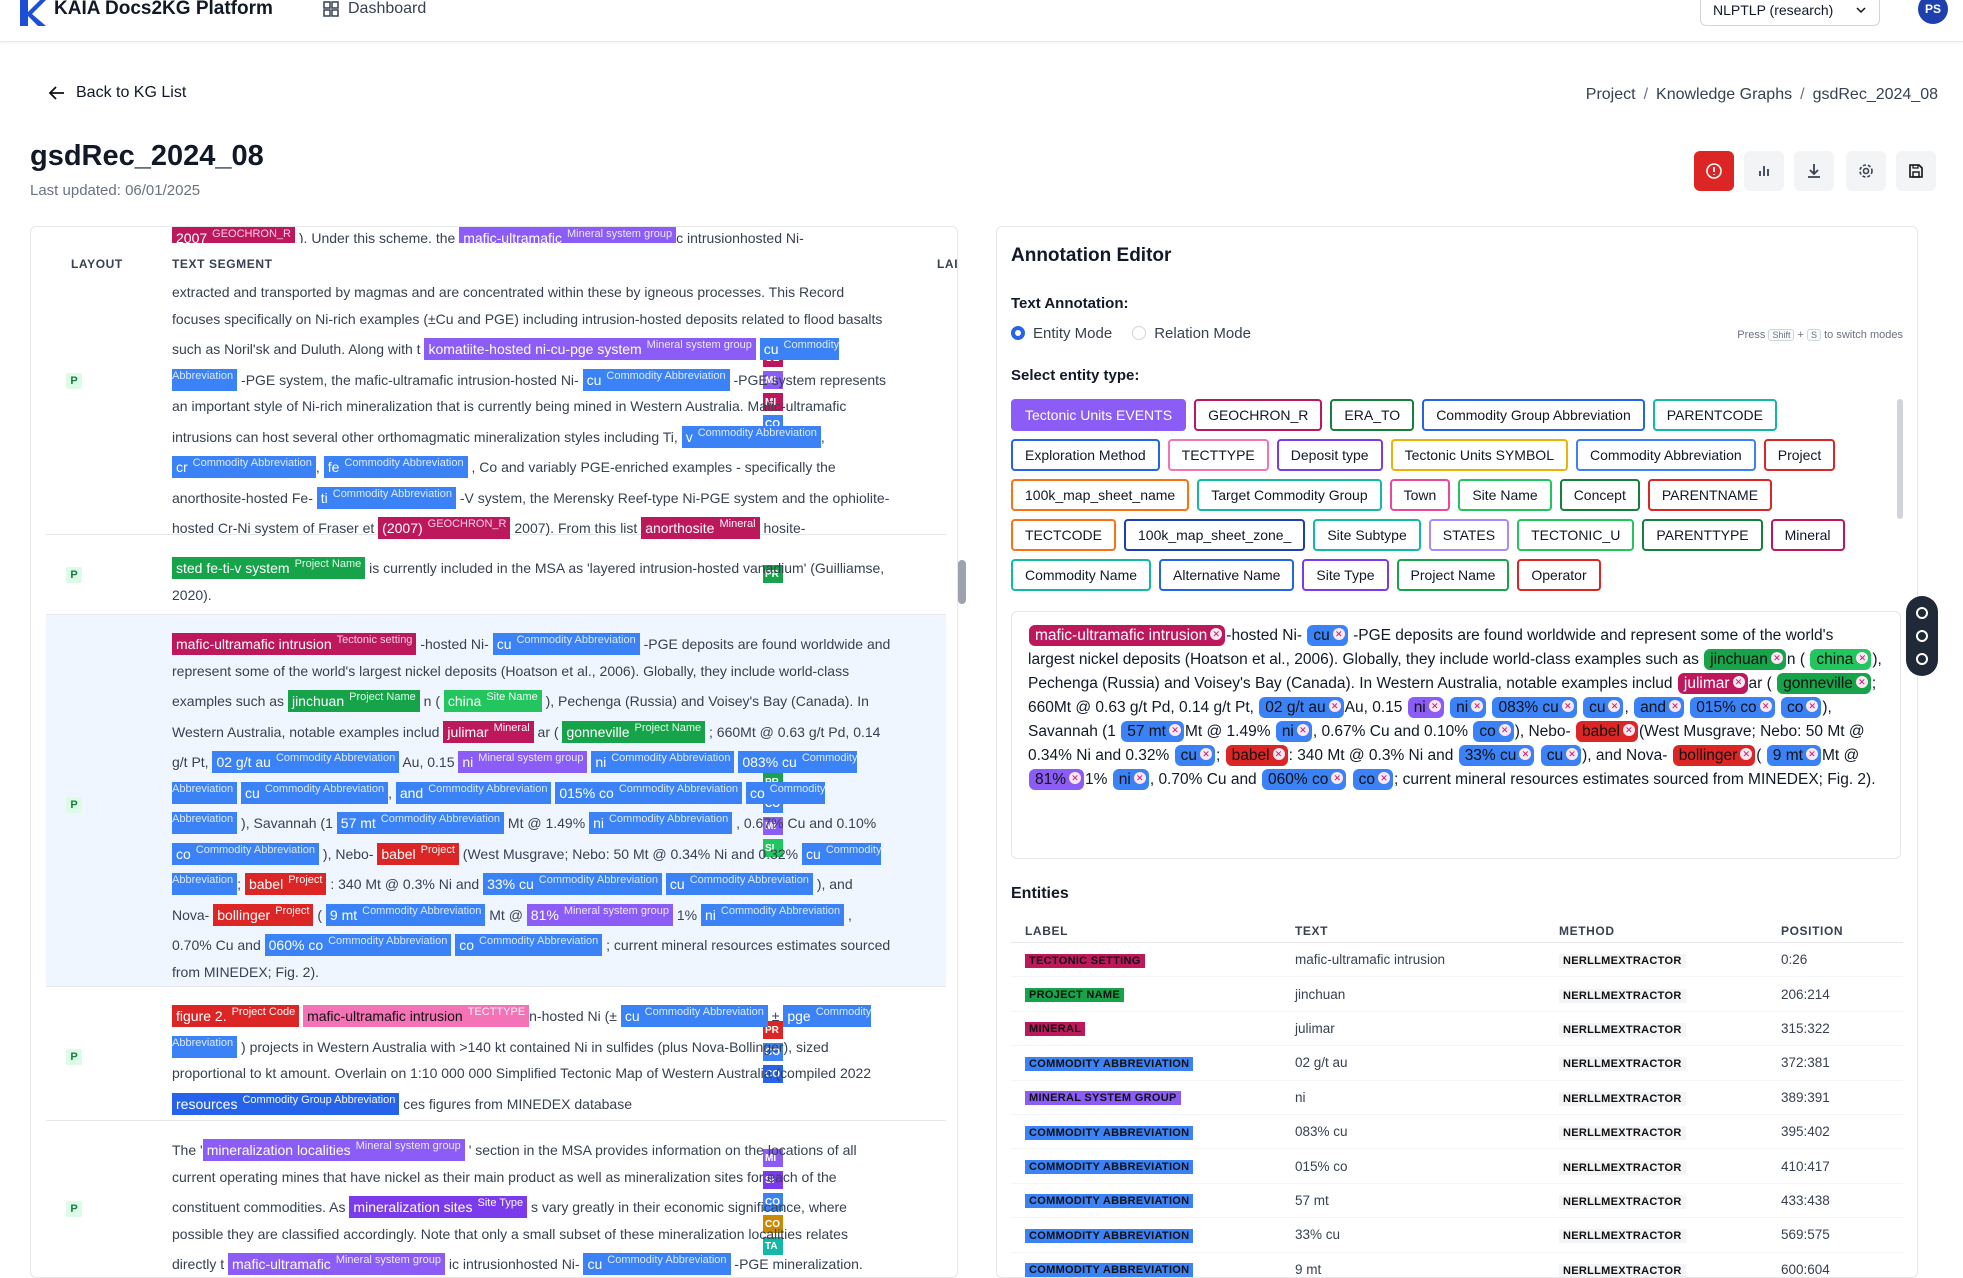 Image resolution: width=1963 pixels, height=1278 pixels. Describe the element at coordinates (1841, 659) in the screenshot. I see `entity-chip: china` at that location.